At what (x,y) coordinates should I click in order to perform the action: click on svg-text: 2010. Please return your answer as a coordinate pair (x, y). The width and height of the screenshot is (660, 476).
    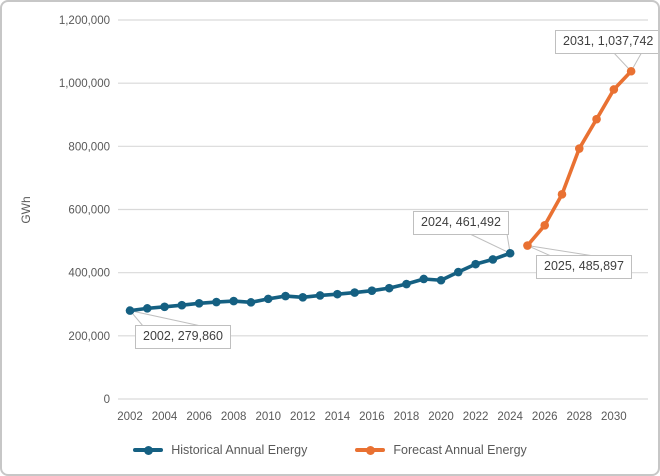
    Looking at the image, I should click on (268, 417).